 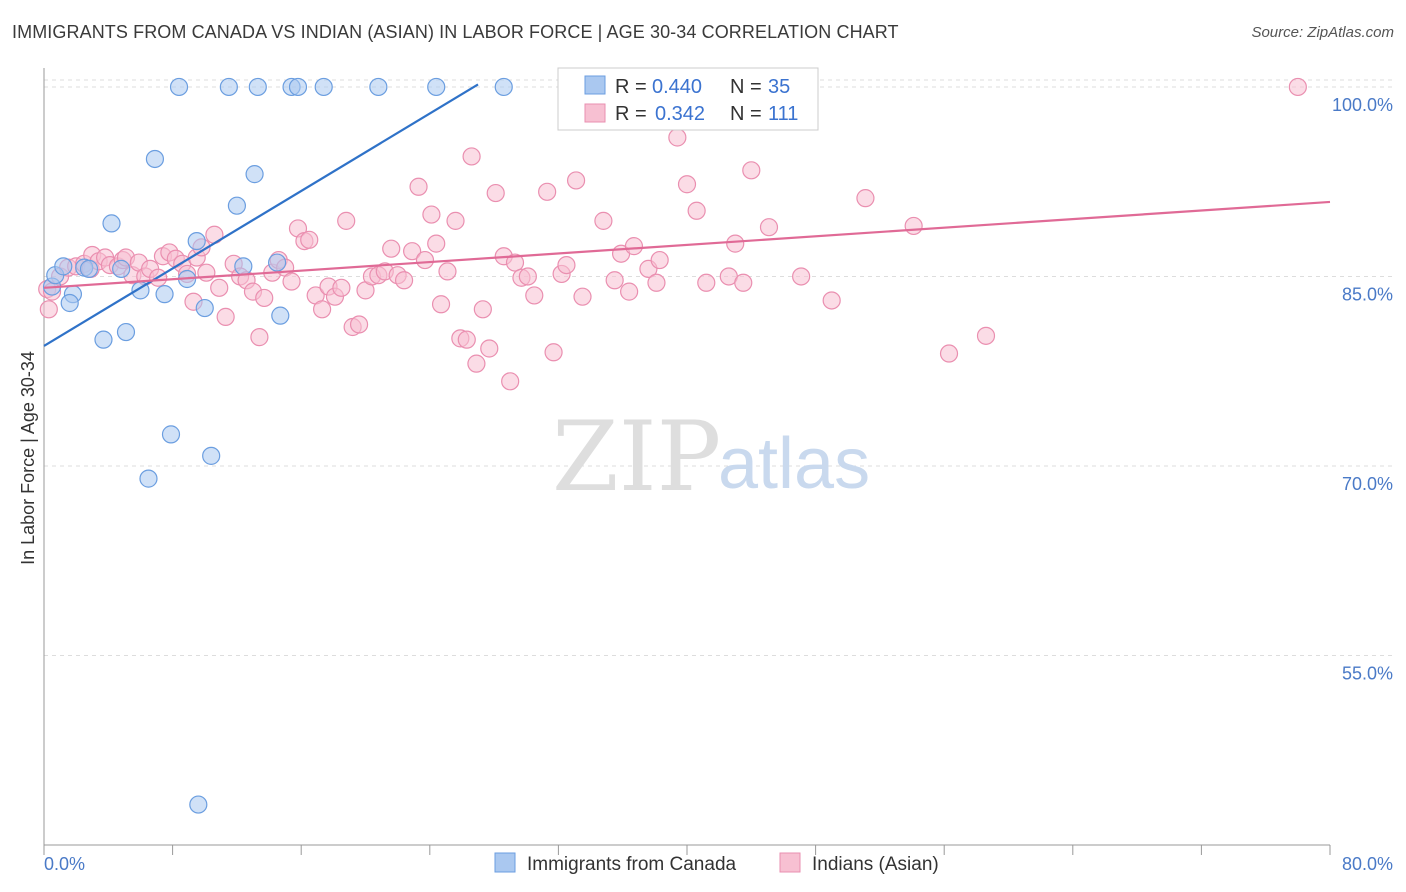 I want to click on trend-line-indians, so click(x=687, y=244).